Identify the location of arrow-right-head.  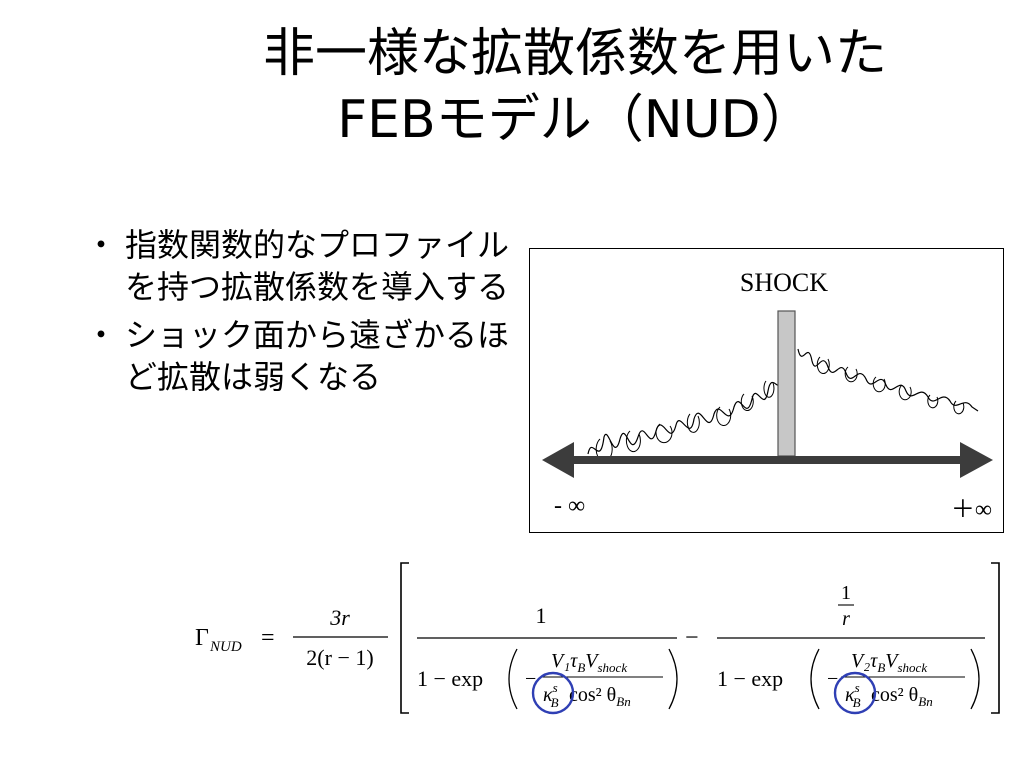
(976, 460).